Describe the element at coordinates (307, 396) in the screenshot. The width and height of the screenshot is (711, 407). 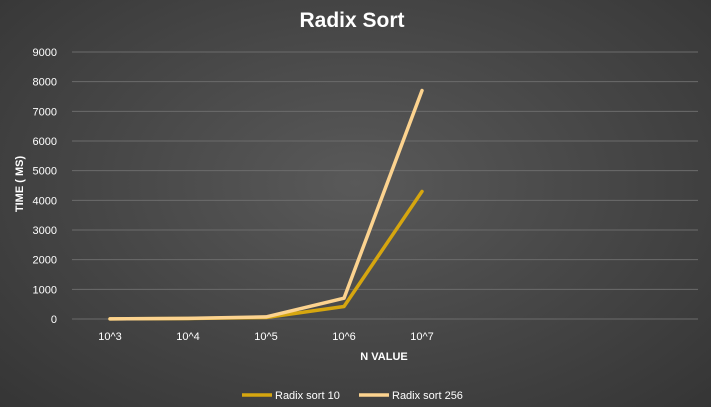
I see `legend-label: Radix sort 10` at that location.